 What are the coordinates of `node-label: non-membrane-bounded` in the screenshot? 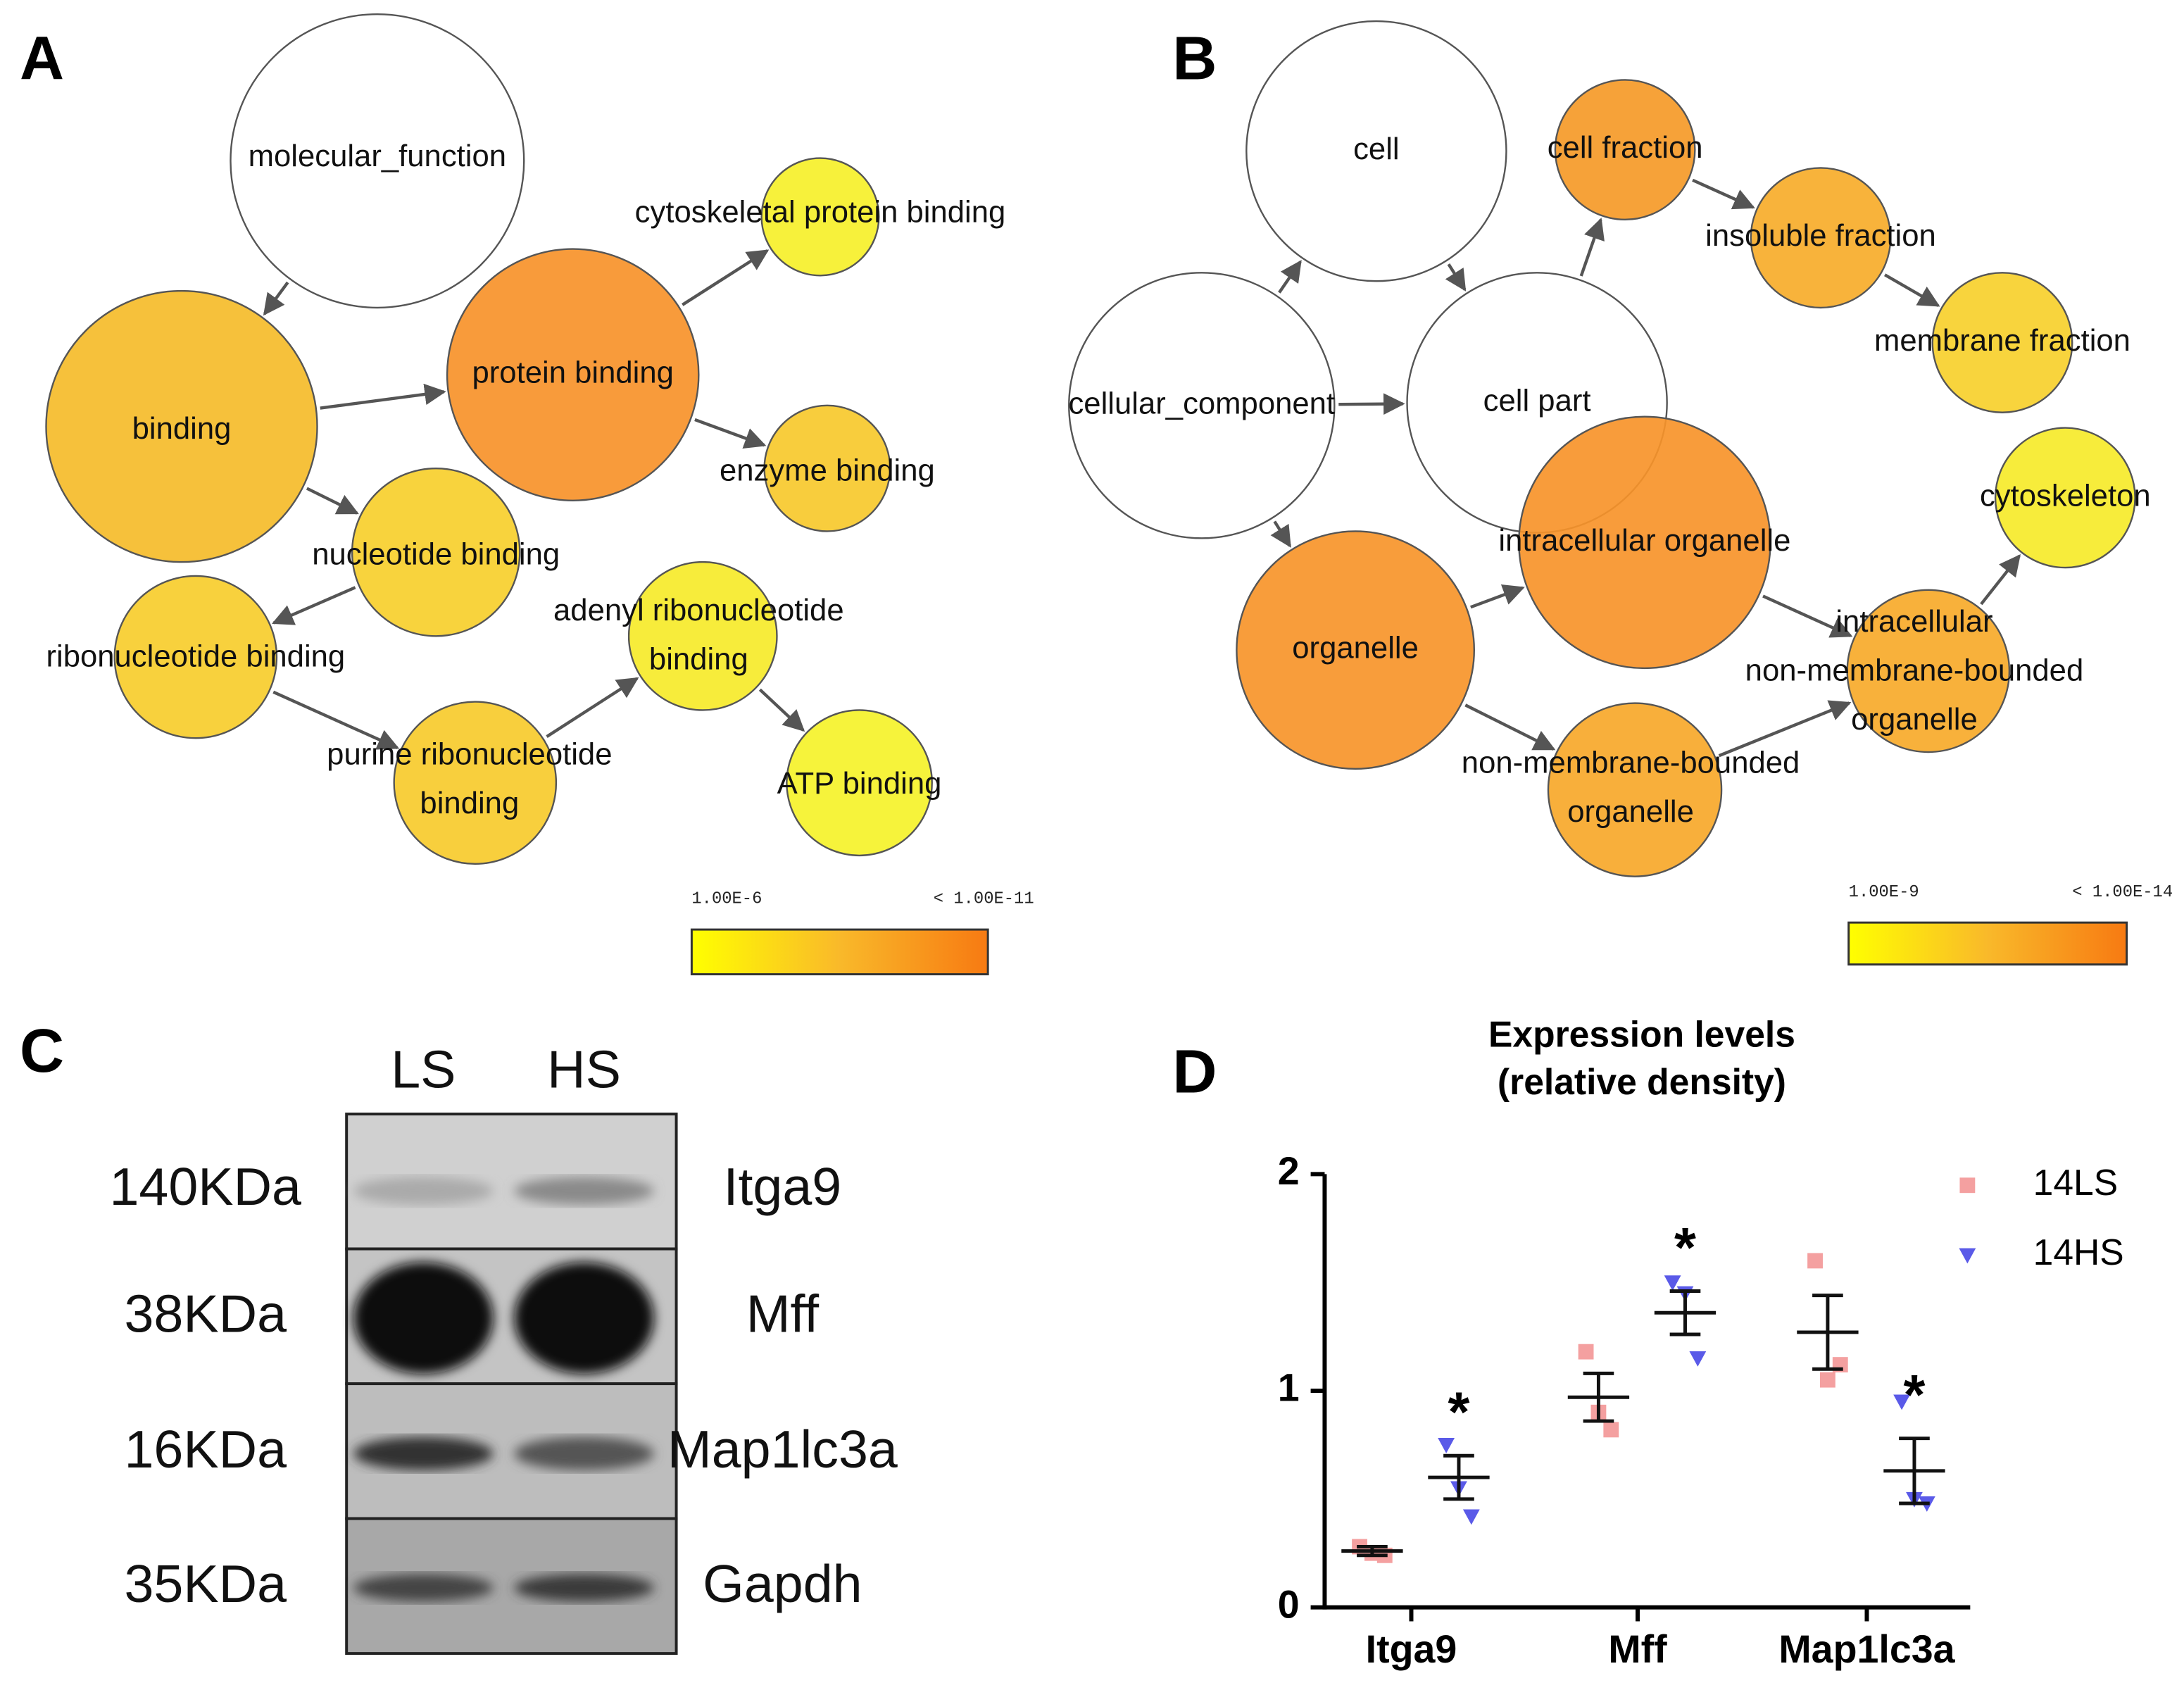 It's located at (1914, 670).